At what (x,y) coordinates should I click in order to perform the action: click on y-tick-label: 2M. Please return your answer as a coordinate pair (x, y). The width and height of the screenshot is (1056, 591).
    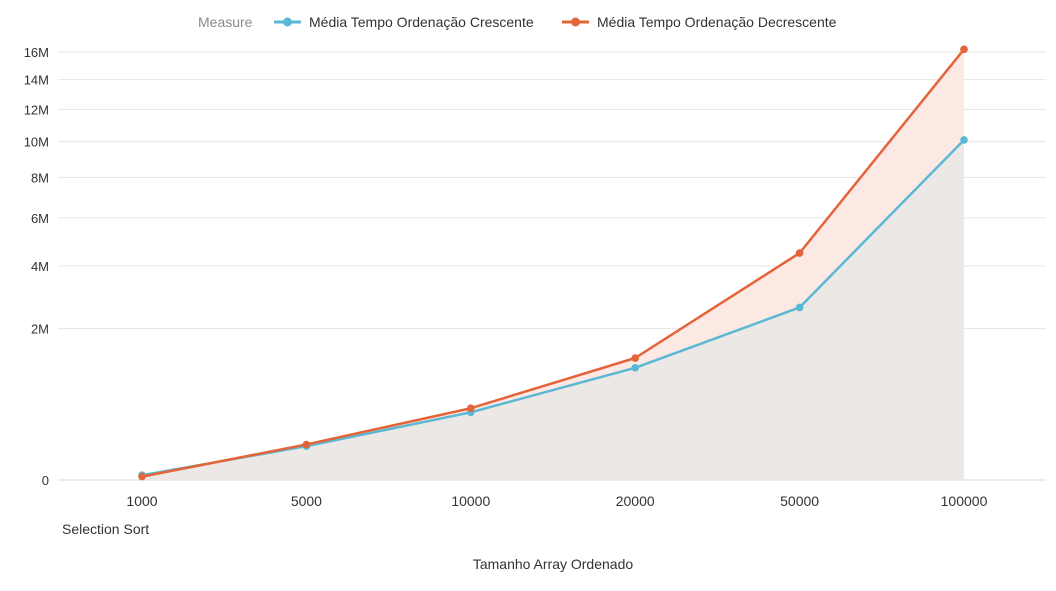
    Looking at the image, I should click on (40, 329).